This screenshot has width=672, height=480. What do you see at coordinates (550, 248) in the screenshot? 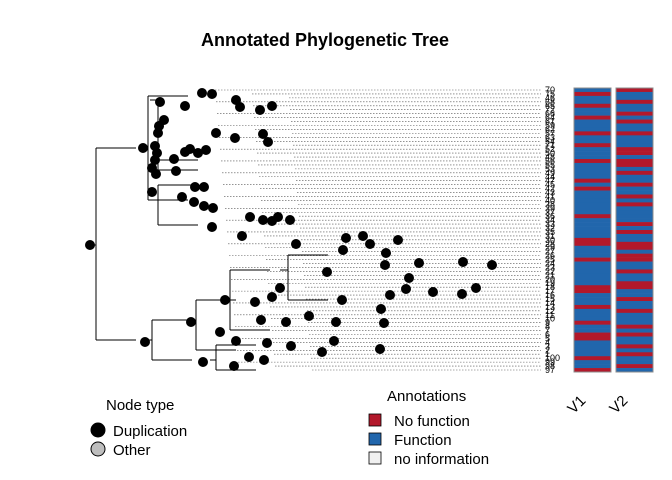
I see `tip-label: 29` at bounding box center [550, 248].